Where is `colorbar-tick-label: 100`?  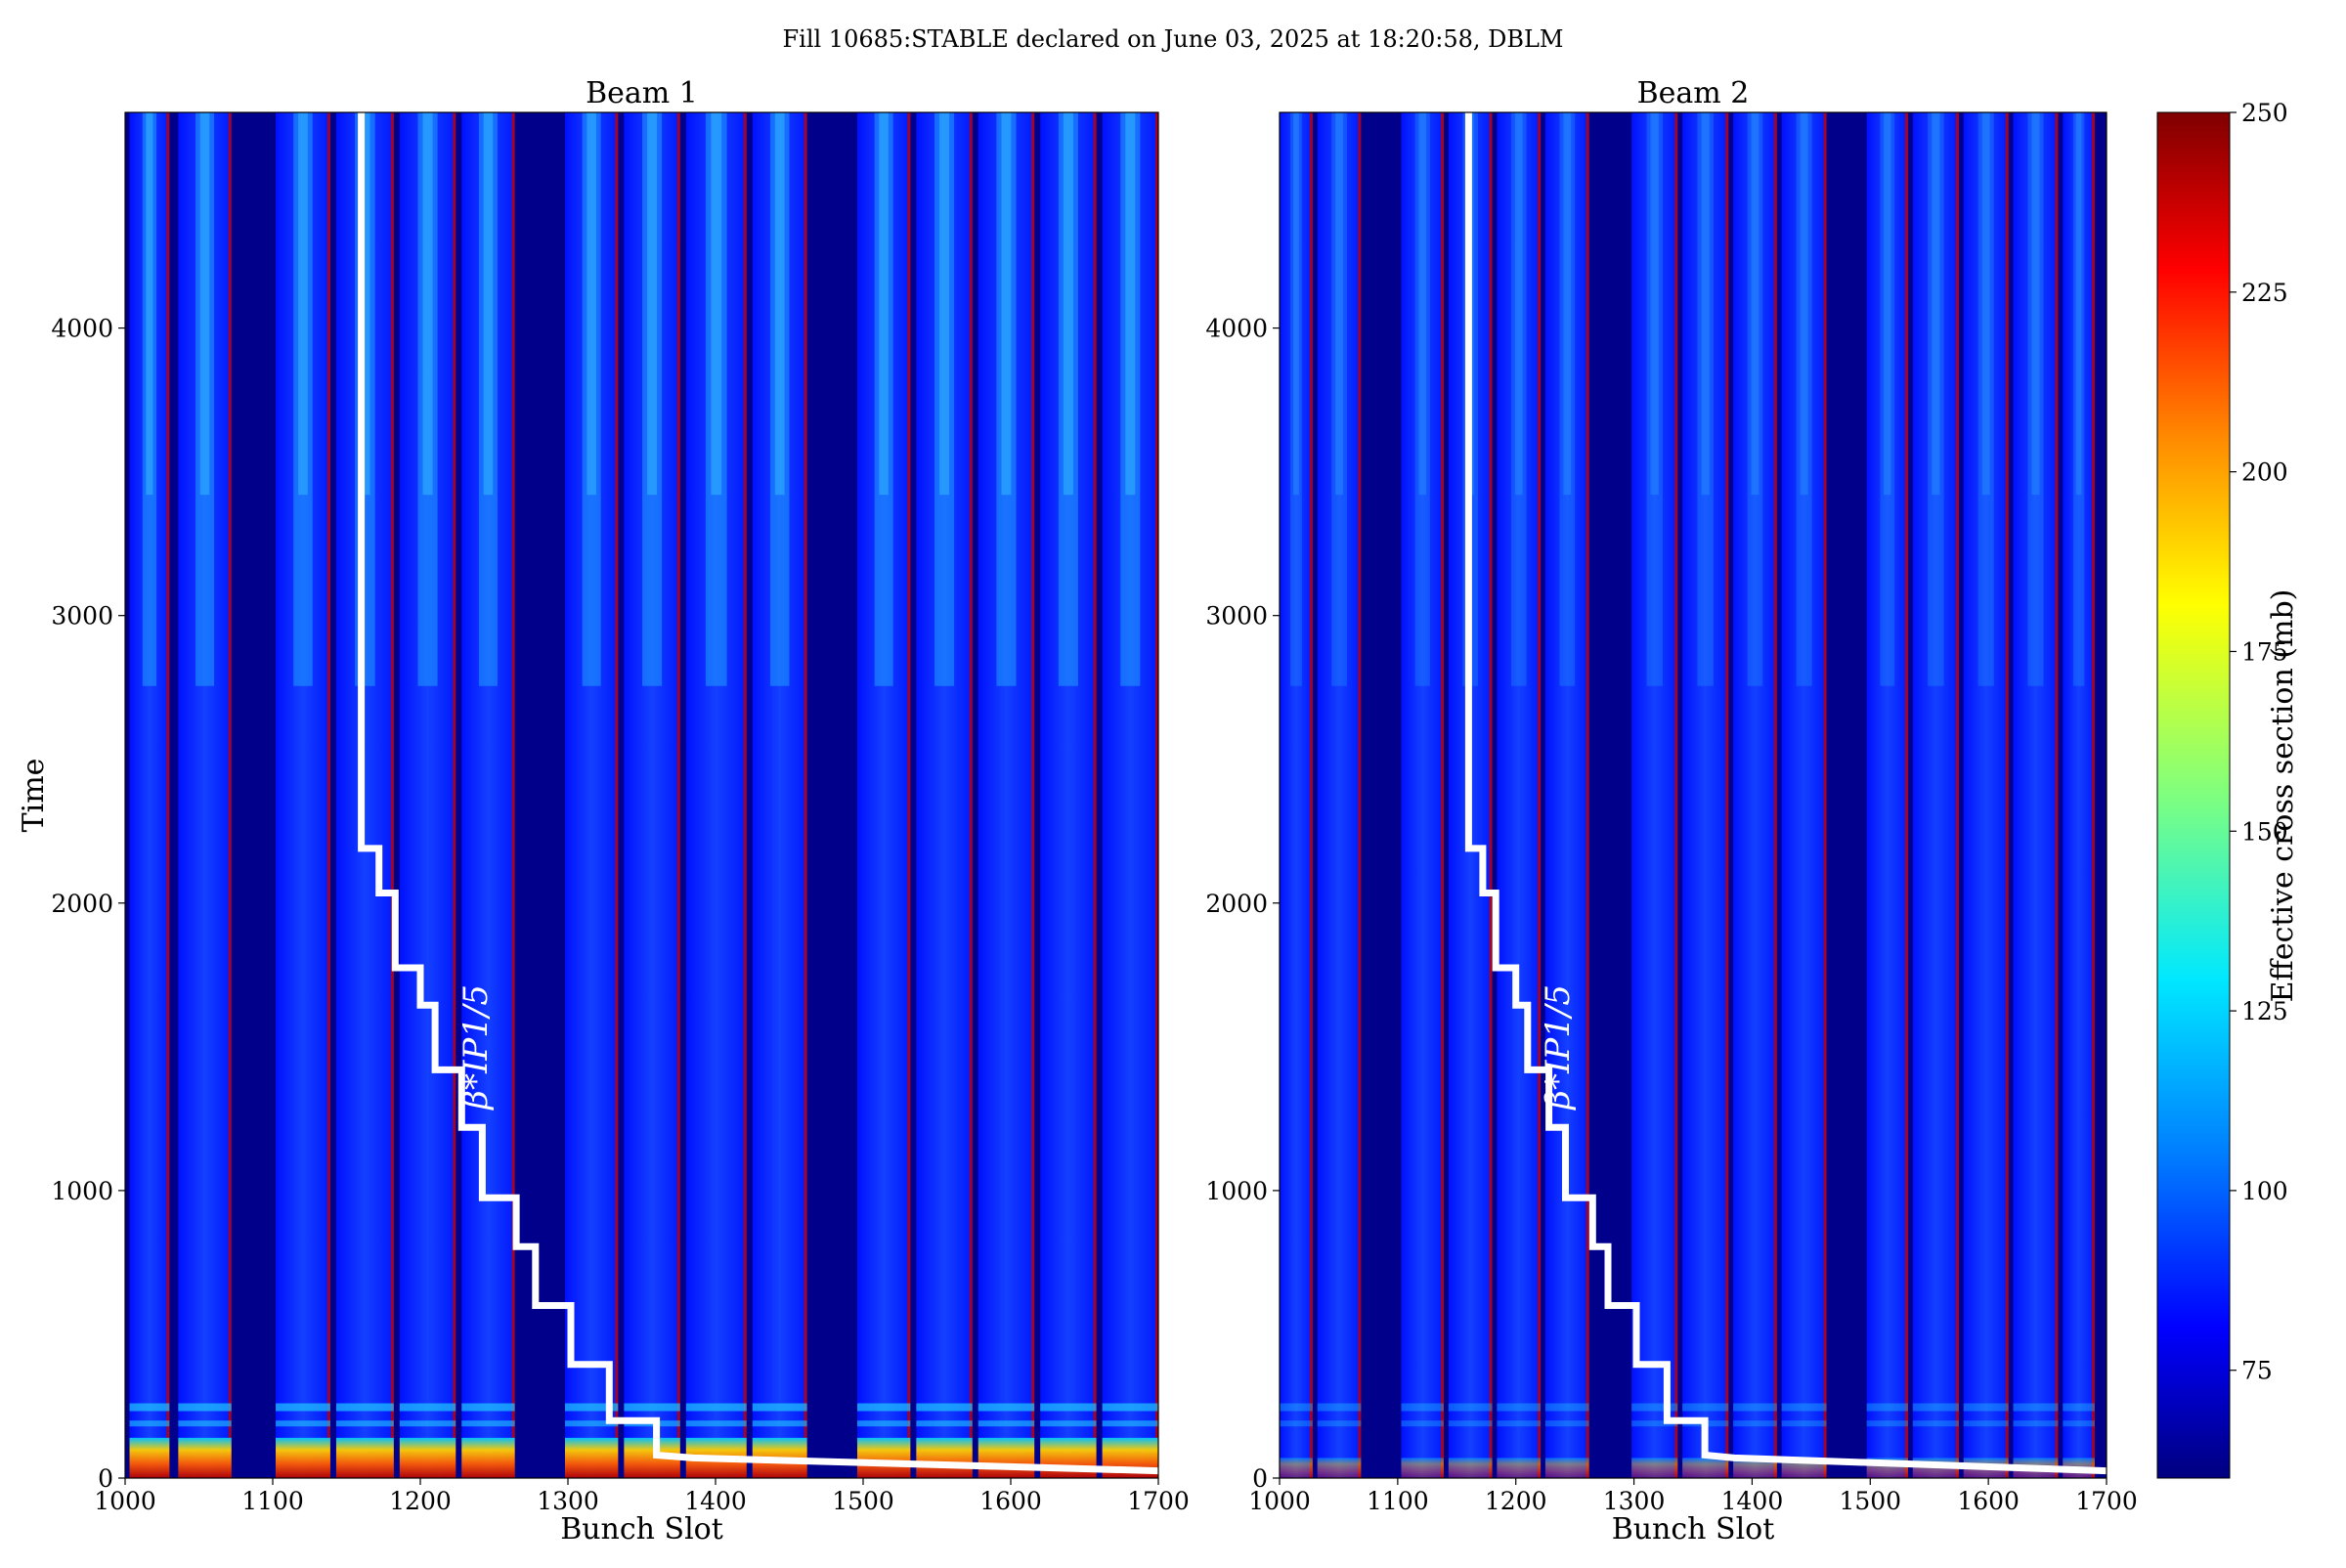
colorbar-tick-label: 100 is located at coordinates (2264, 1191).